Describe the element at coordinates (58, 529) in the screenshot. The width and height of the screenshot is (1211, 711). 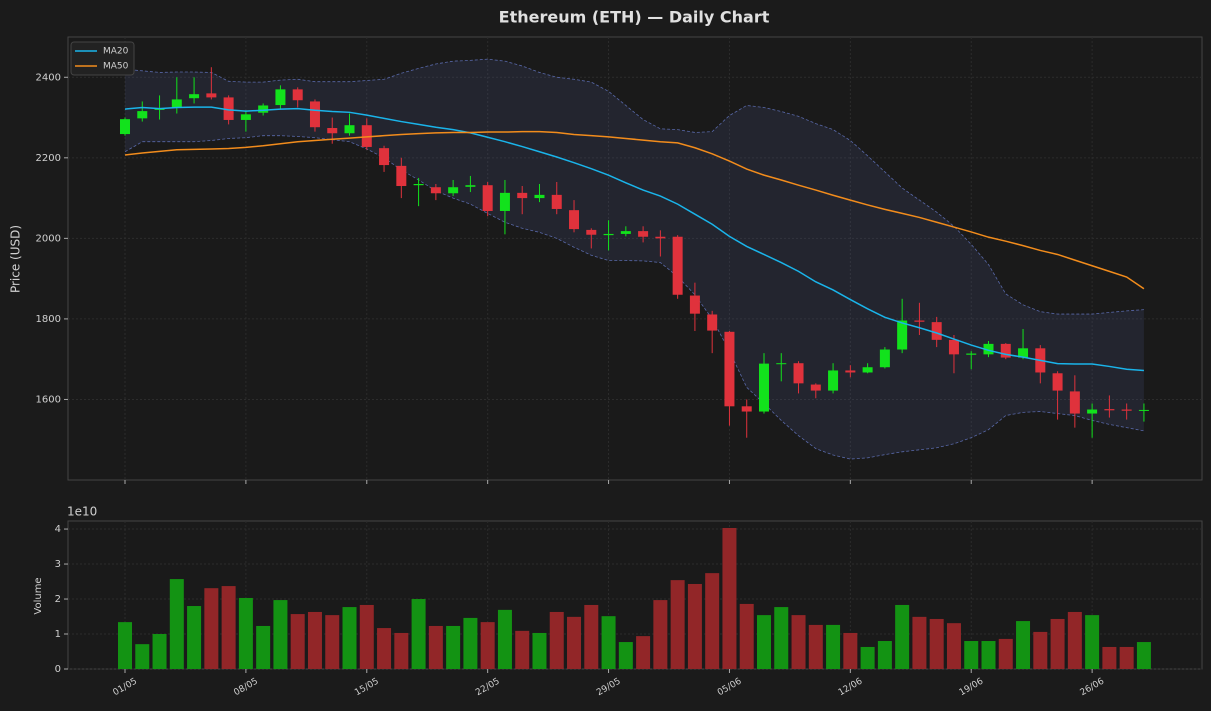
I see `y-tick-label: 4` at that location.